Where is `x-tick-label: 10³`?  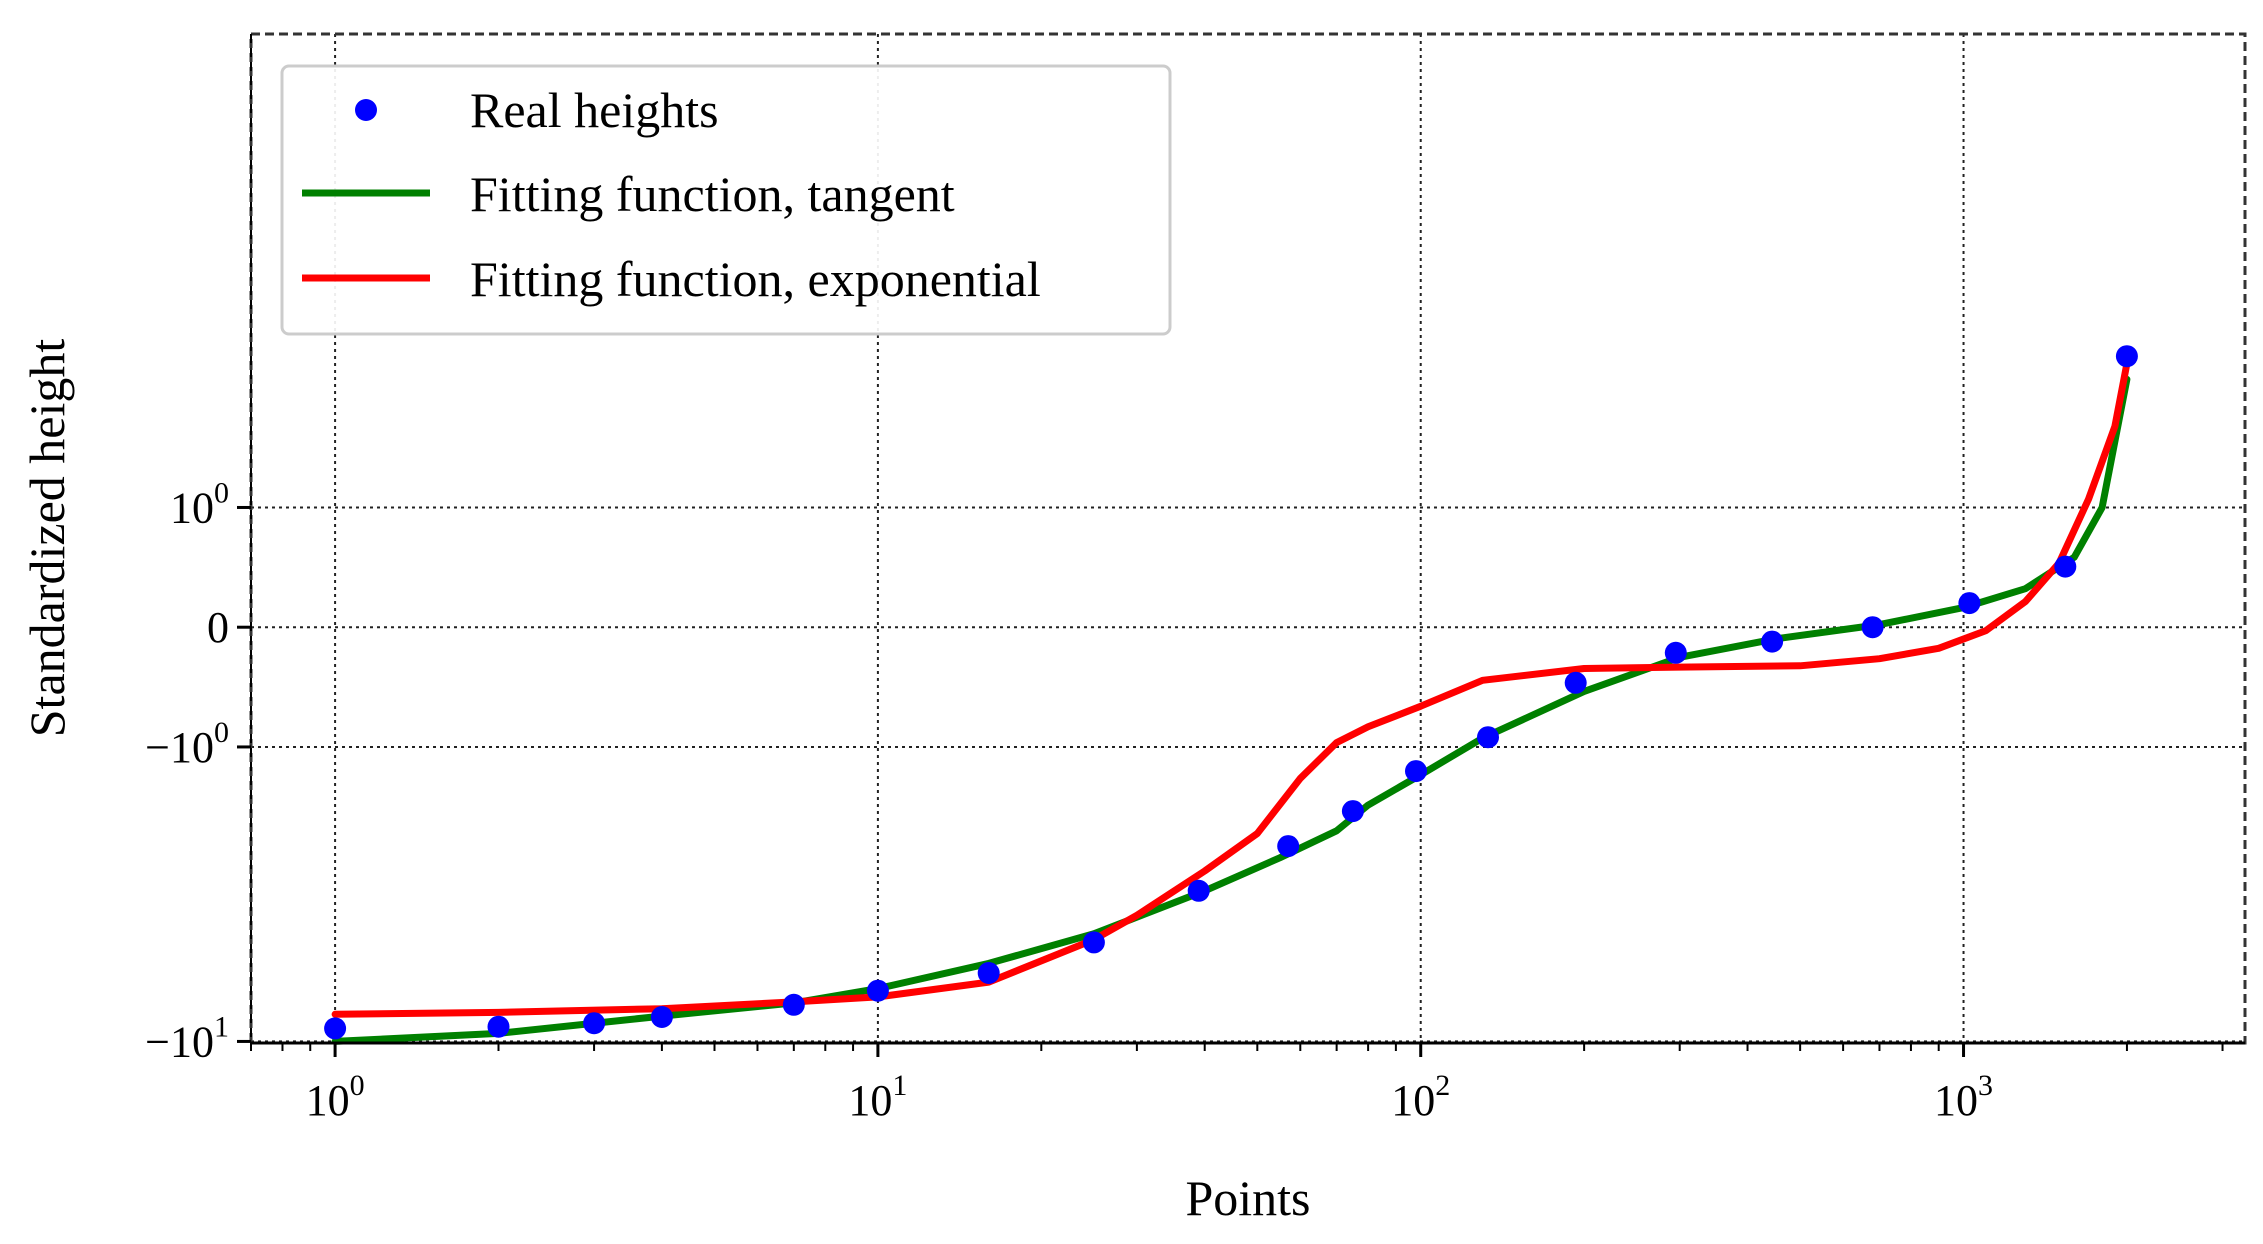
x-tick-label: 10³ is located at coordinates (1963, 1097).